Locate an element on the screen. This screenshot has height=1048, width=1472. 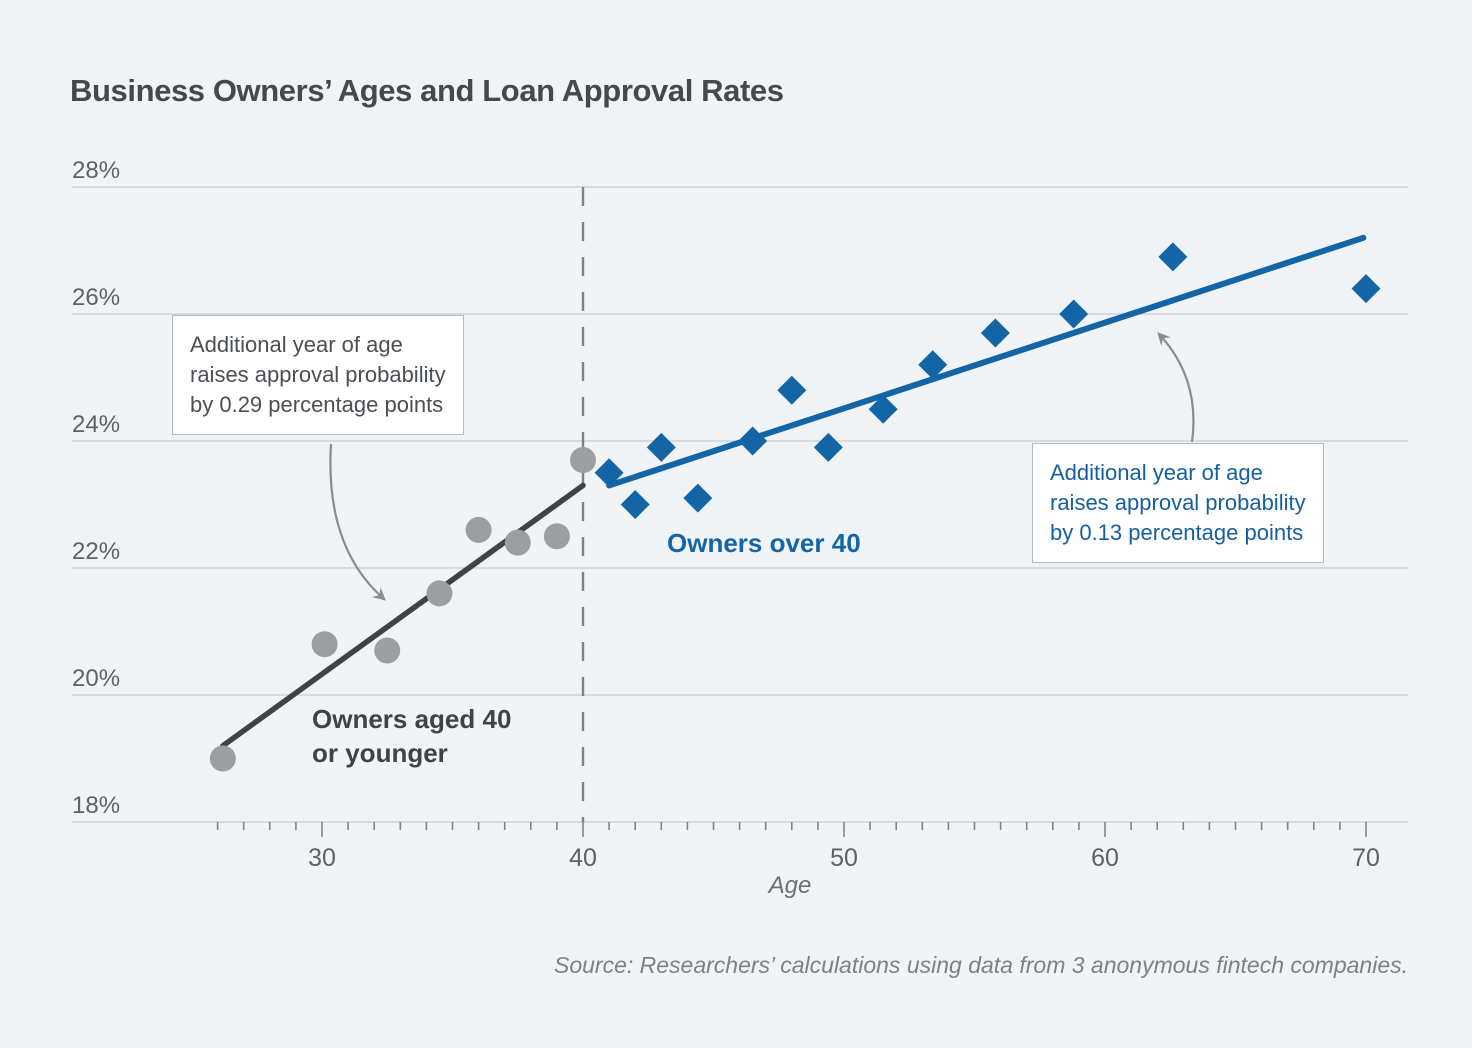
y-tick-label: 28% is located at coordinates (96, 170).